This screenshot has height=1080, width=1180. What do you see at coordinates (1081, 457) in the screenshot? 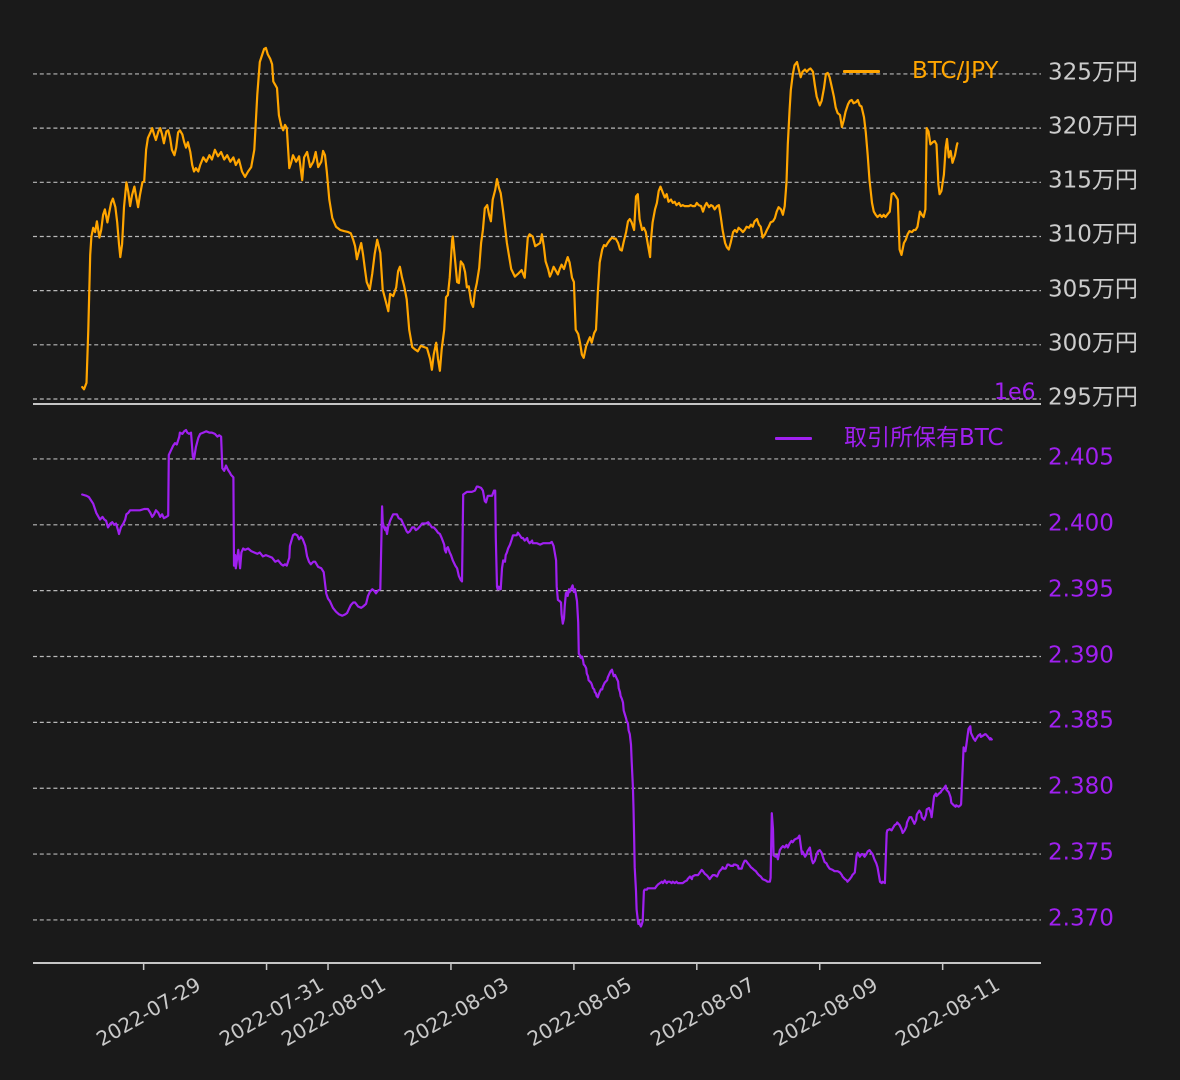
I see `y-tick-label: 2.405` at bounding box center [1081, 457].